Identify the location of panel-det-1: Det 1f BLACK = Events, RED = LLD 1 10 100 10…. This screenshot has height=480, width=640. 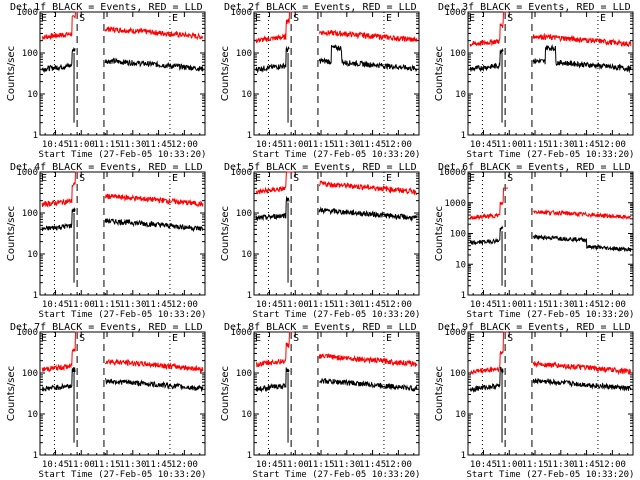
(106, 81).